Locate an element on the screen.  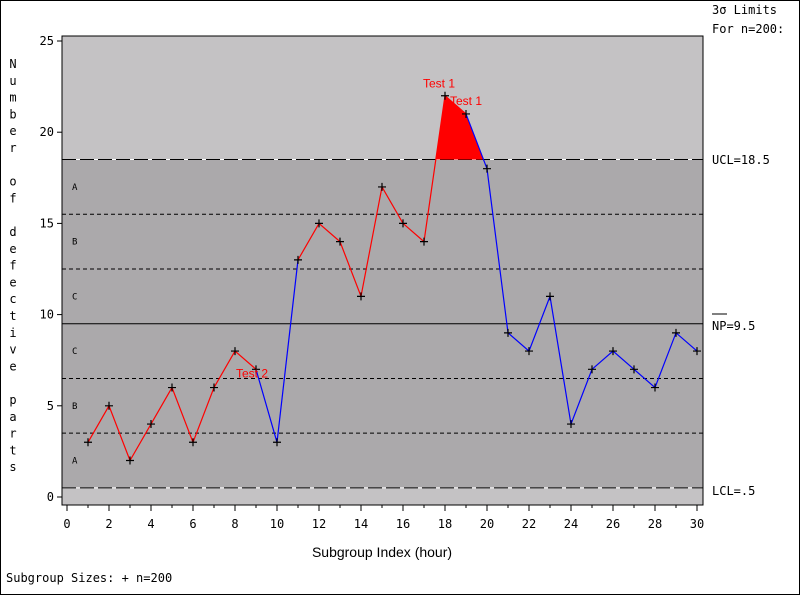
x-tick-label: 26 is located at coordinates (613, 524).